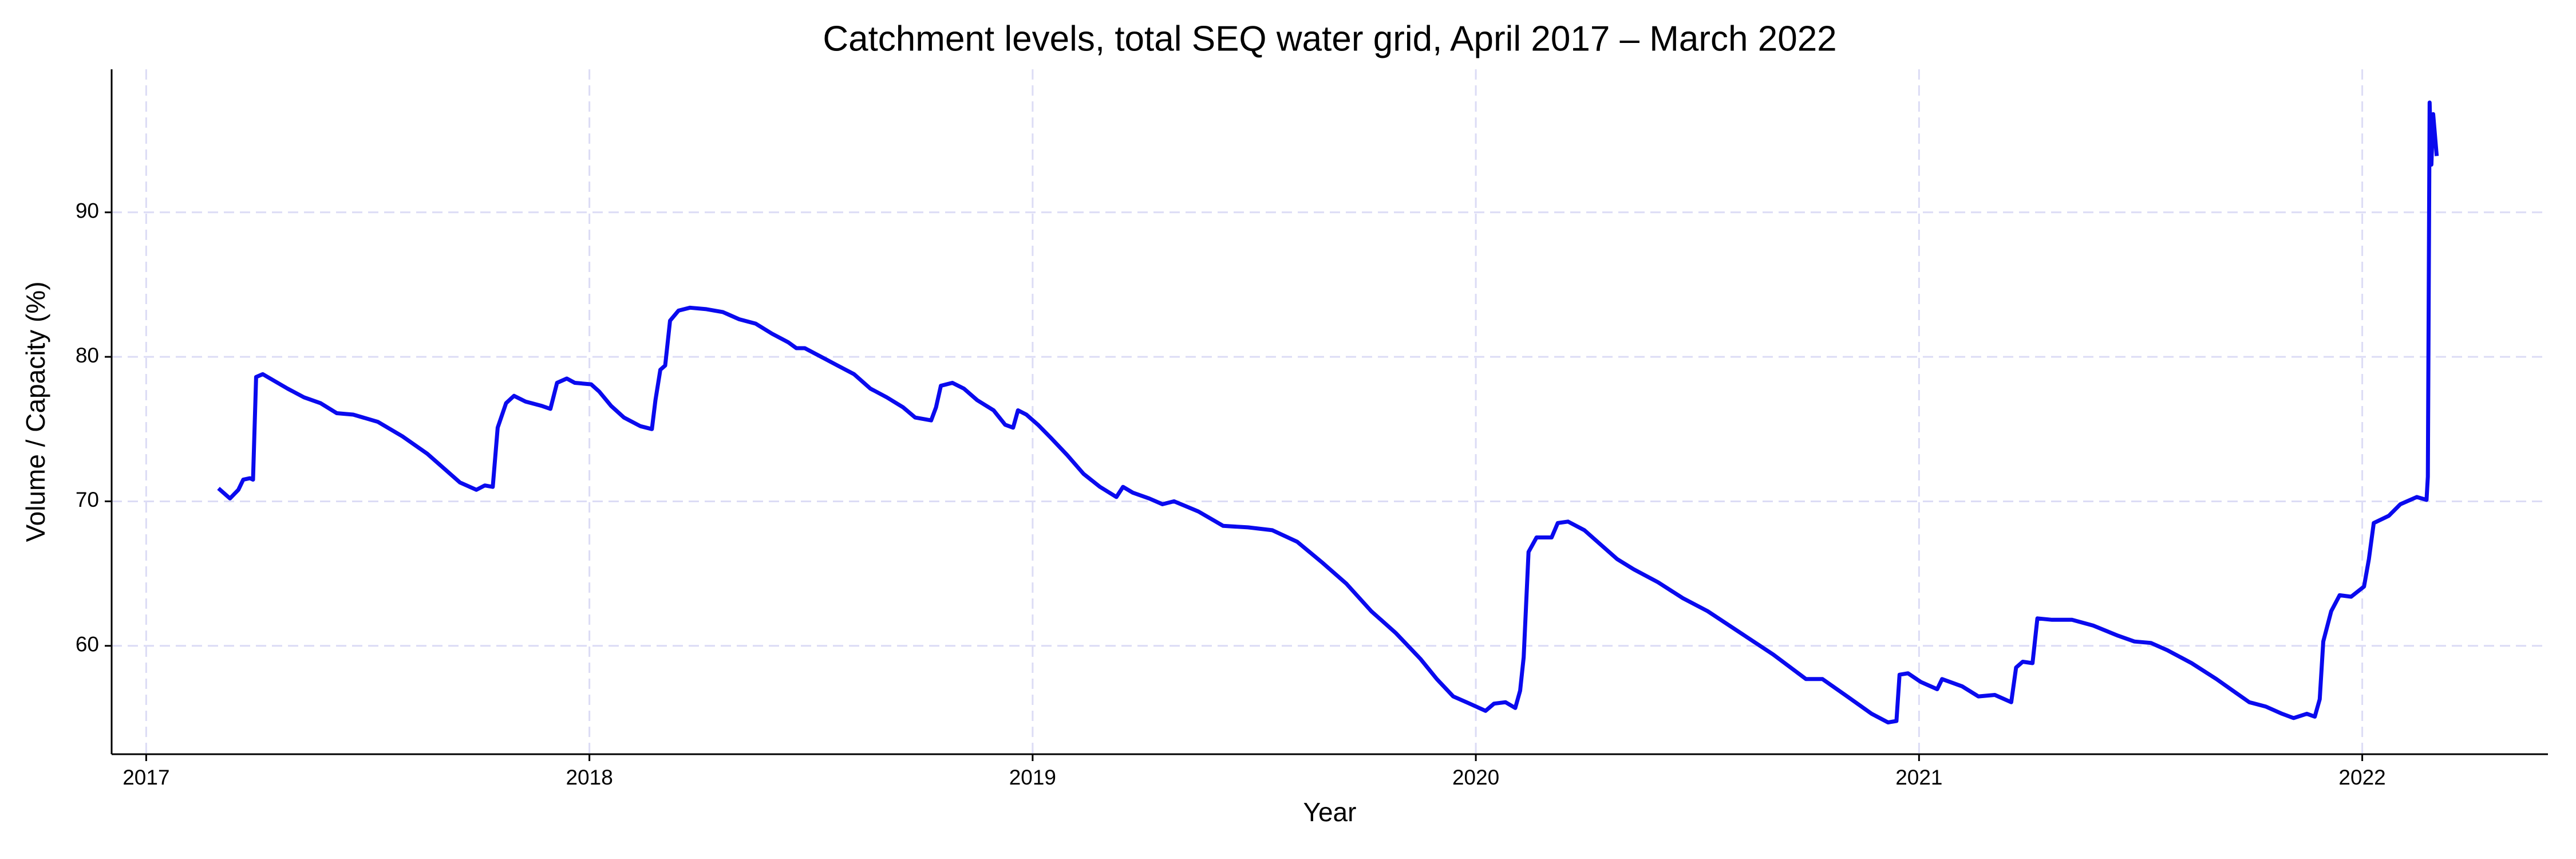 The image size is (2576, 859). I want to click on y-tick-label: 60, so click(87, 644).